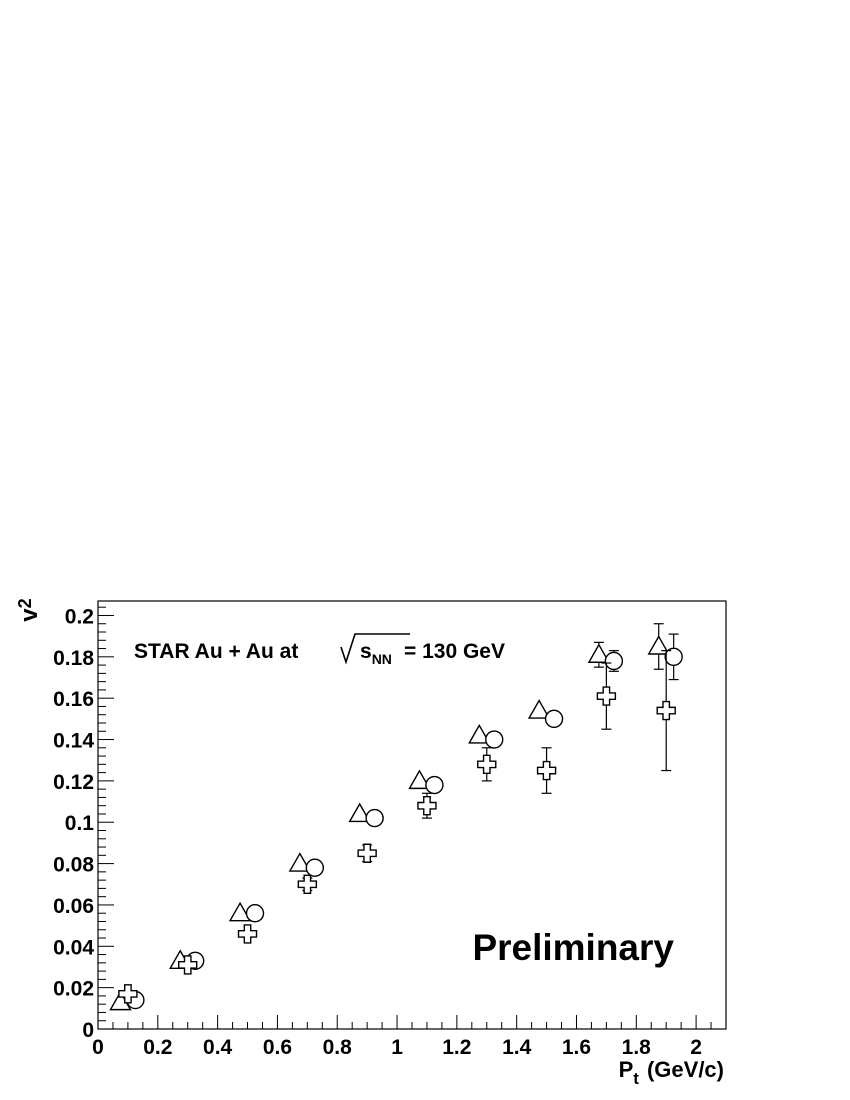  What do you see at coordinates (454, 651) in the screenshot?
I see `annotation-suffix: = 130 GeV` at bounding box center [454, 651].